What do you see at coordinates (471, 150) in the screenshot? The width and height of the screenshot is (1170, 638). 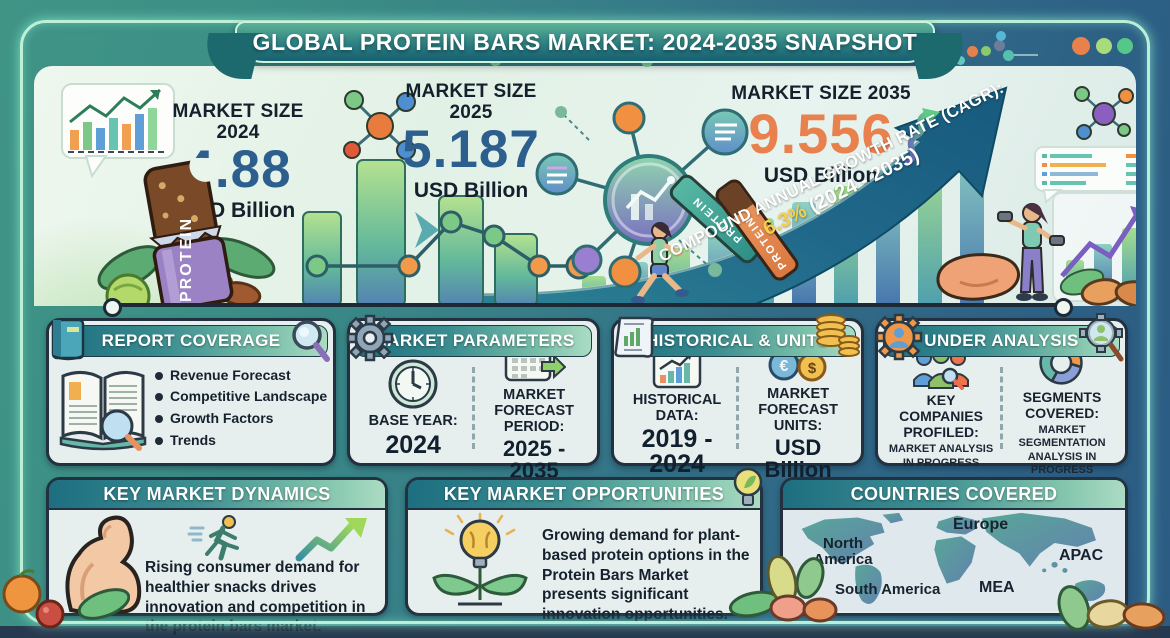 I see `market-size-2025-value: 5.187` at bounding box center [471, 150].